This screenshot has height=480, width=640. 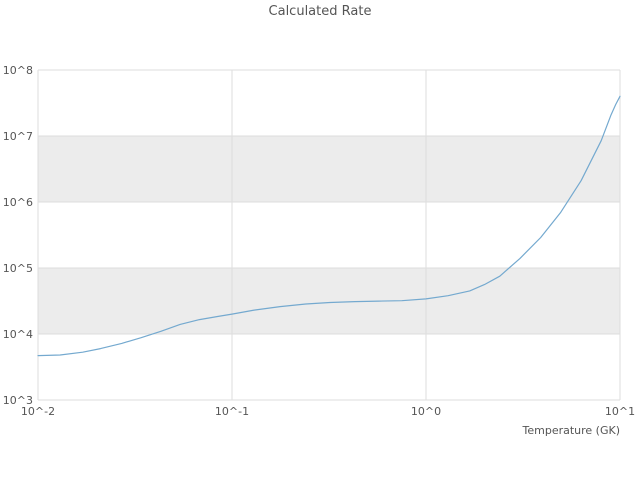 I want to click on x-tick-label: 10^0, so click(x=426, y=411).